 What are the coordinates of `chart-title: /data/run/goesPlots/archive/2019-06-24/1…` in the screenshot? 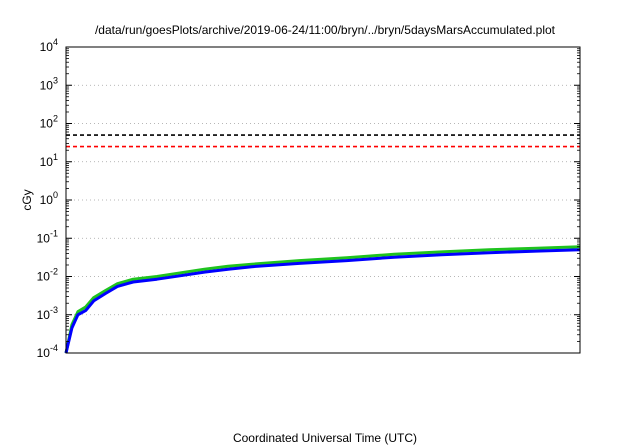 It's located at (325, 30).